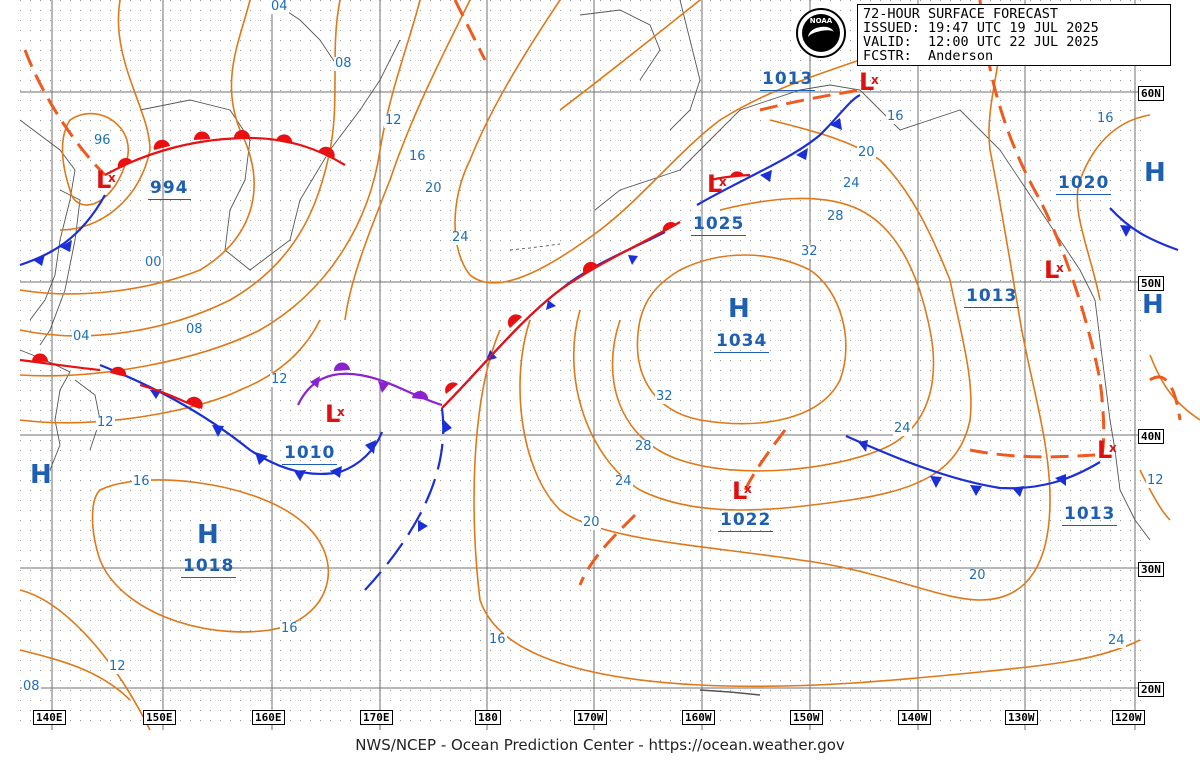  I want to click on valid-row: VALID: 12:00 UTC 22 JUL 2025, so click(1014, 42).